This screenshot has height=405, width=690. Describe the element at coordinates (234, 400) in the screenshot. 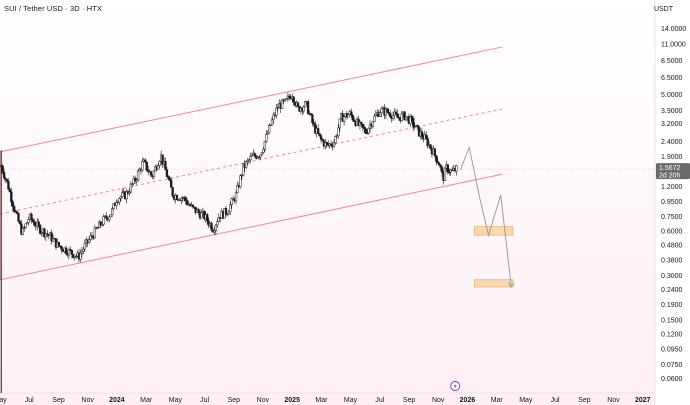

I see `x-tick-label: Sep` at that location.